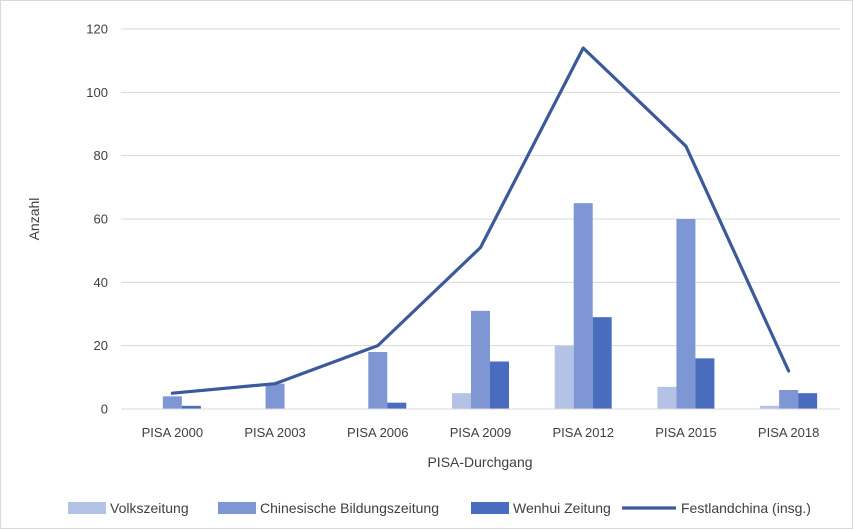  Describe the element at coordinates (104, 409) in the screenshot. I see `y-tick-label: 0` at that location.